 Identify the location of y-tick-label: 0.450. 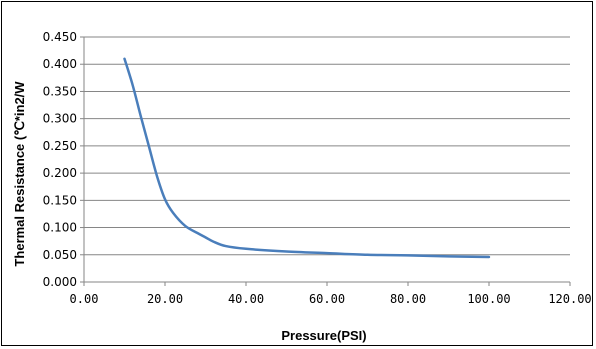
(60, 37).